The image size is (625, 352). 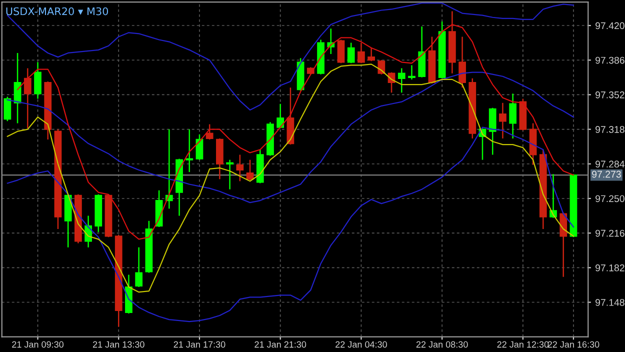 I want to click on x-tick-label: 21 Jan 21:30, so click(x=280, y=344).